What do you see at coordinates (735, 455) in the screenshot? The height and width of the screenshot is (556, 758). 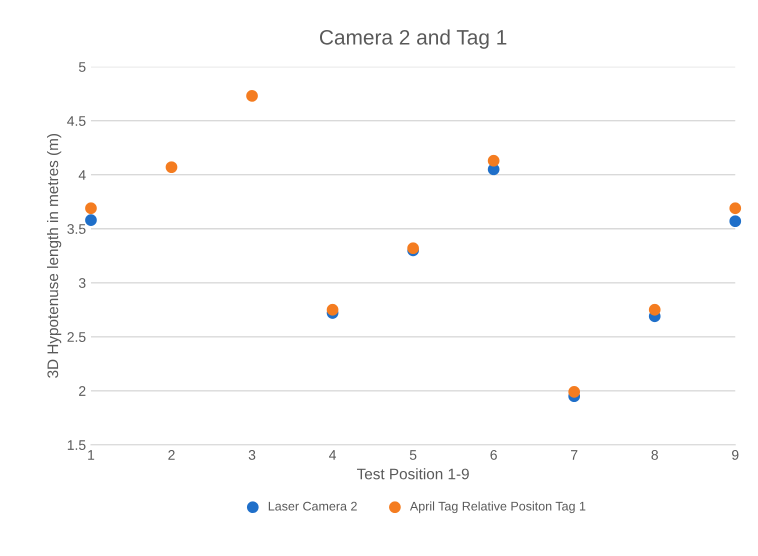 I see `x-tick-label: 9` at bounding box center [735, 455].